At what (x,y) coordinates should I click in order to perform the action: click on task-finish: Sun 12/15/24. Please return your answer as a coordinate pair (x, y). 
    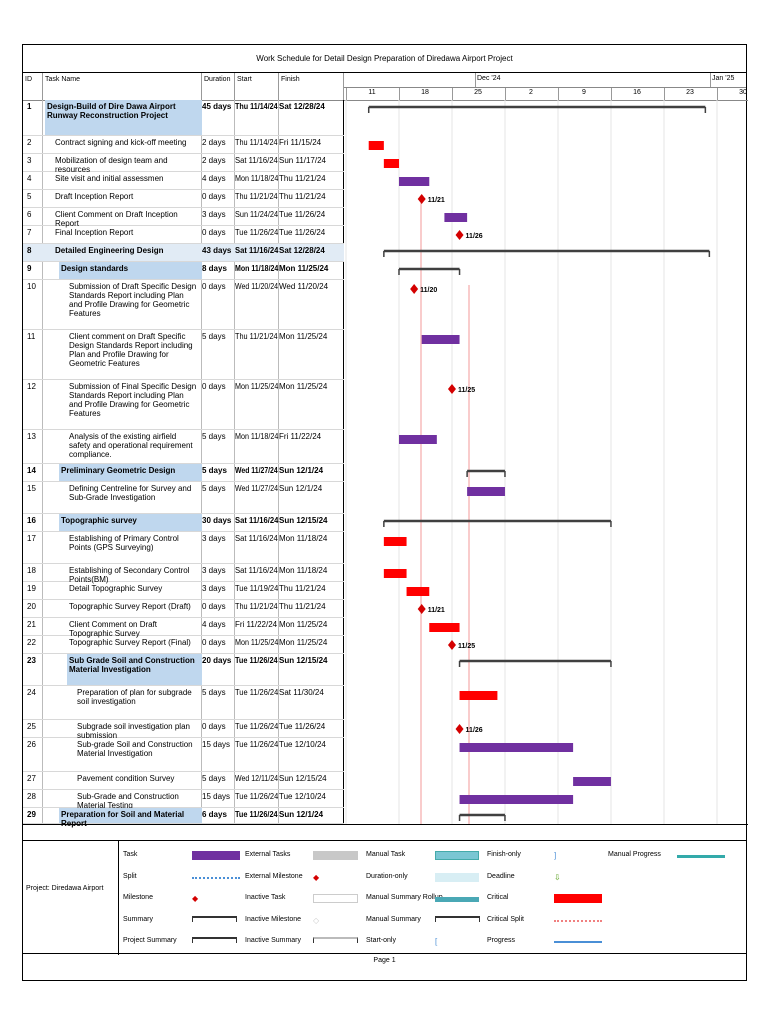
    Looking at the image, I should click on (303, 520).